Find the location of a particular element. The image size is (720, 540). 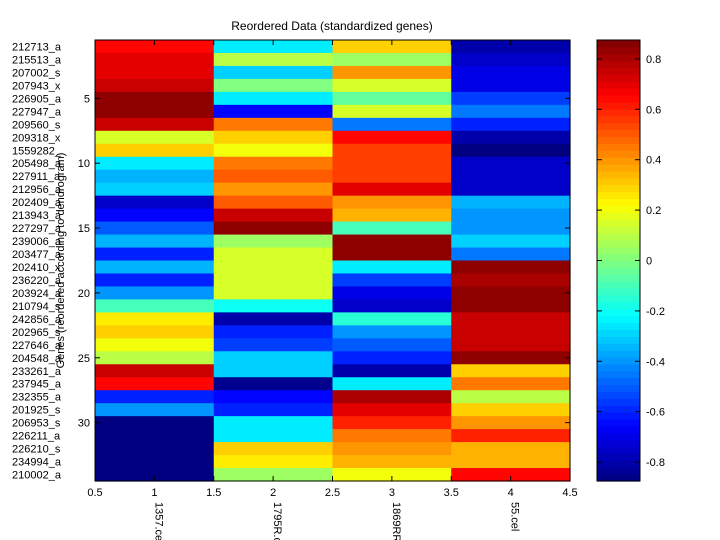

row-label: 207002_s is located at coordinates (36, 73).